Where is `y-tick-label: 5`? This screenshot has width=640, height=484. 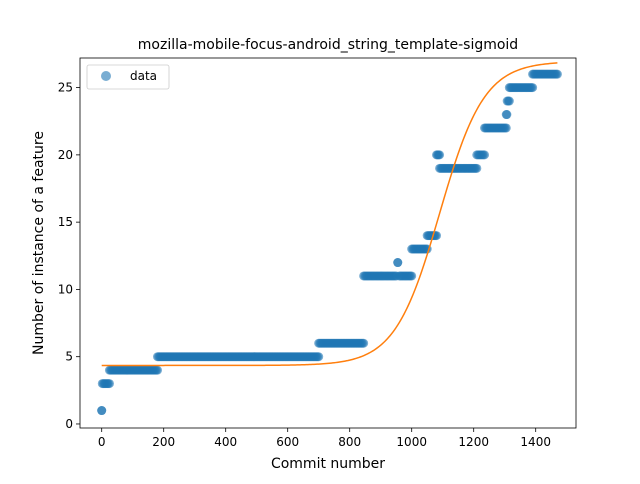 y-tick-label: 5 is located at coordinates (69, 357).